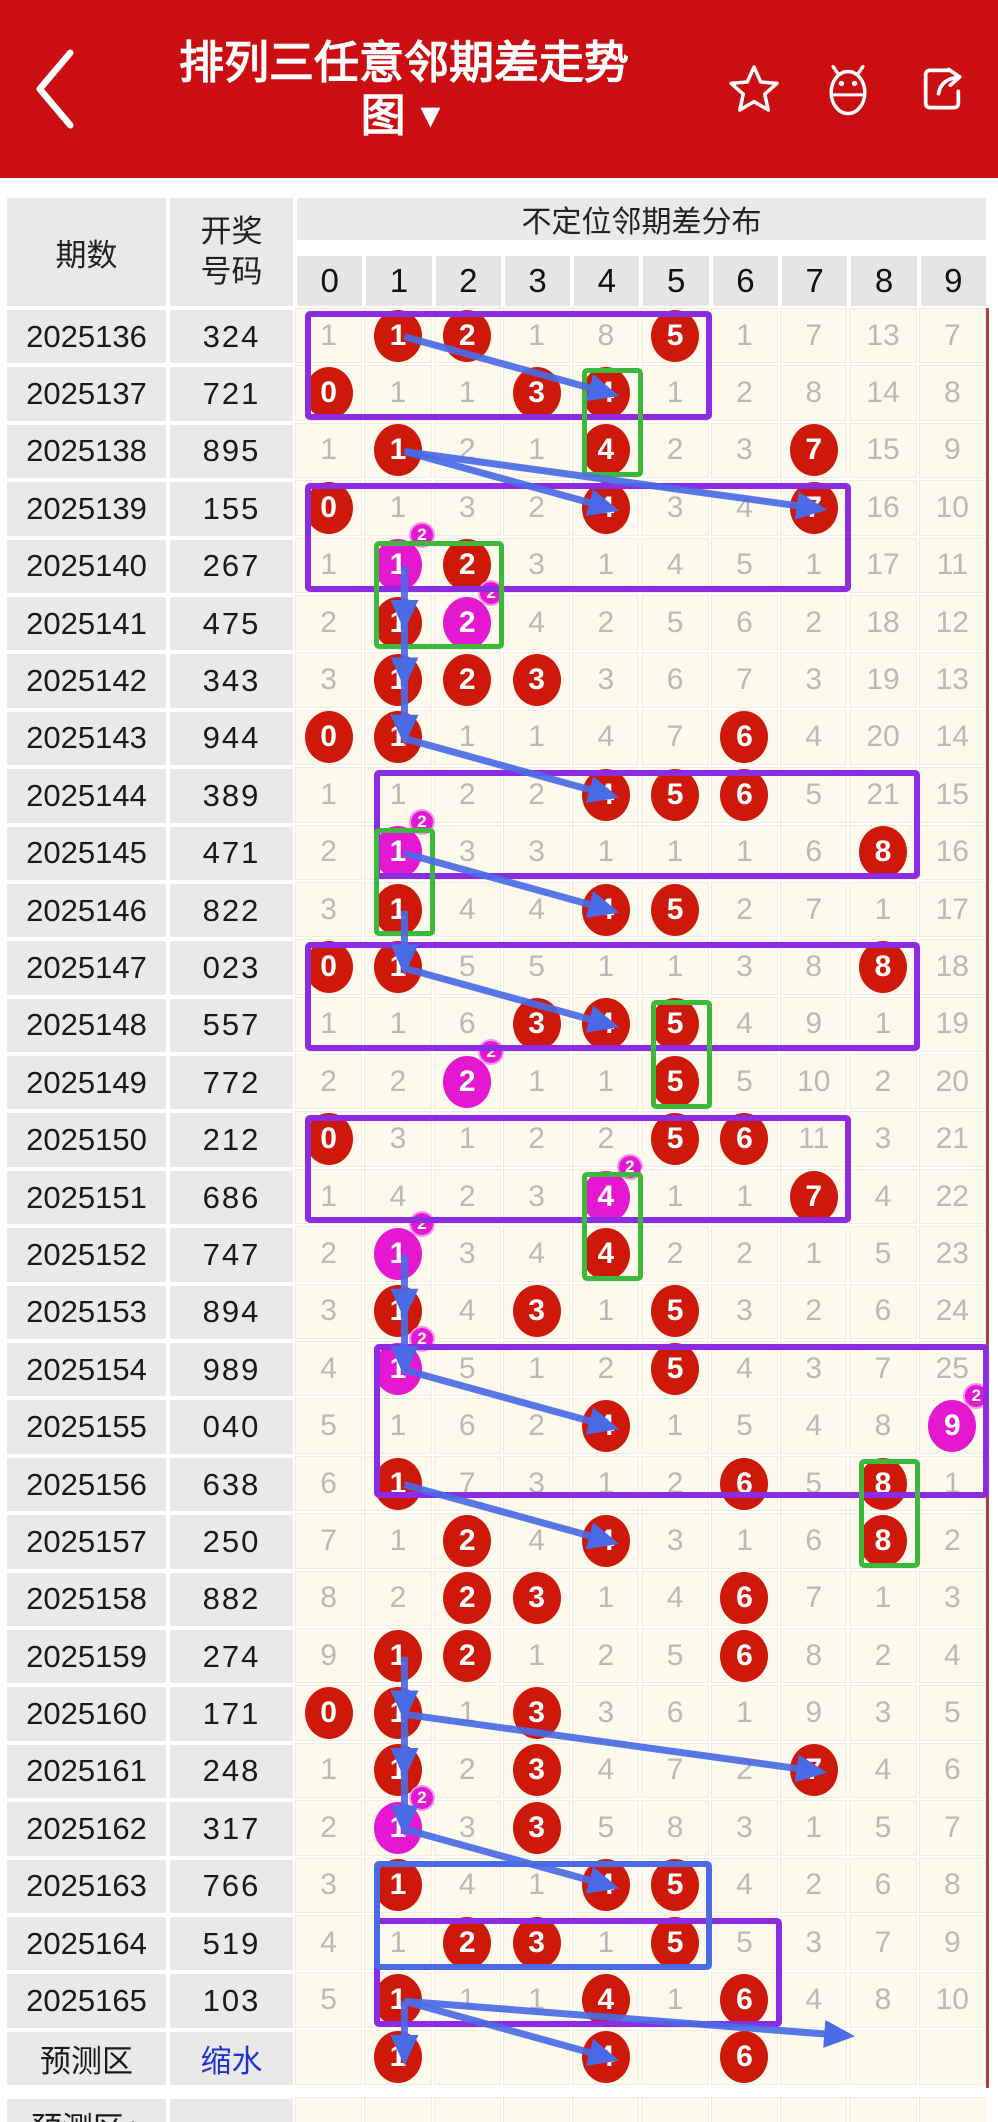  Describe the element at coordinates (883, 507) in the screenshot. I see `miss-count: 16` at that location.